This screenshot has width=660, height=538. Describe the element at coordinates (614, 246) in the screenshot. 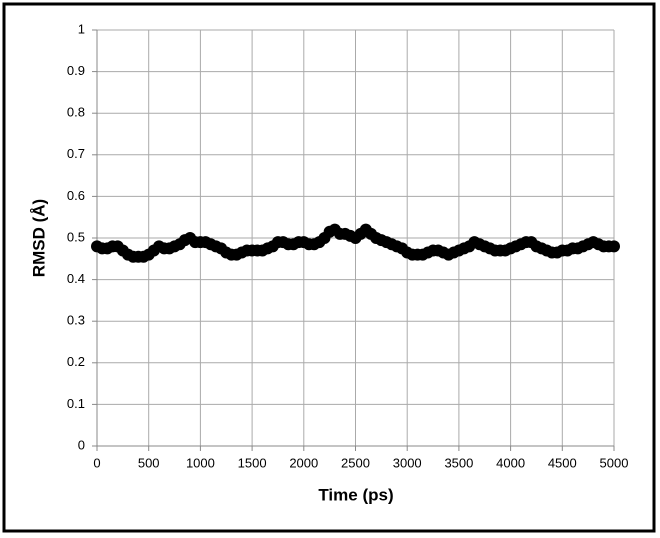

I see `data-point` at that location.